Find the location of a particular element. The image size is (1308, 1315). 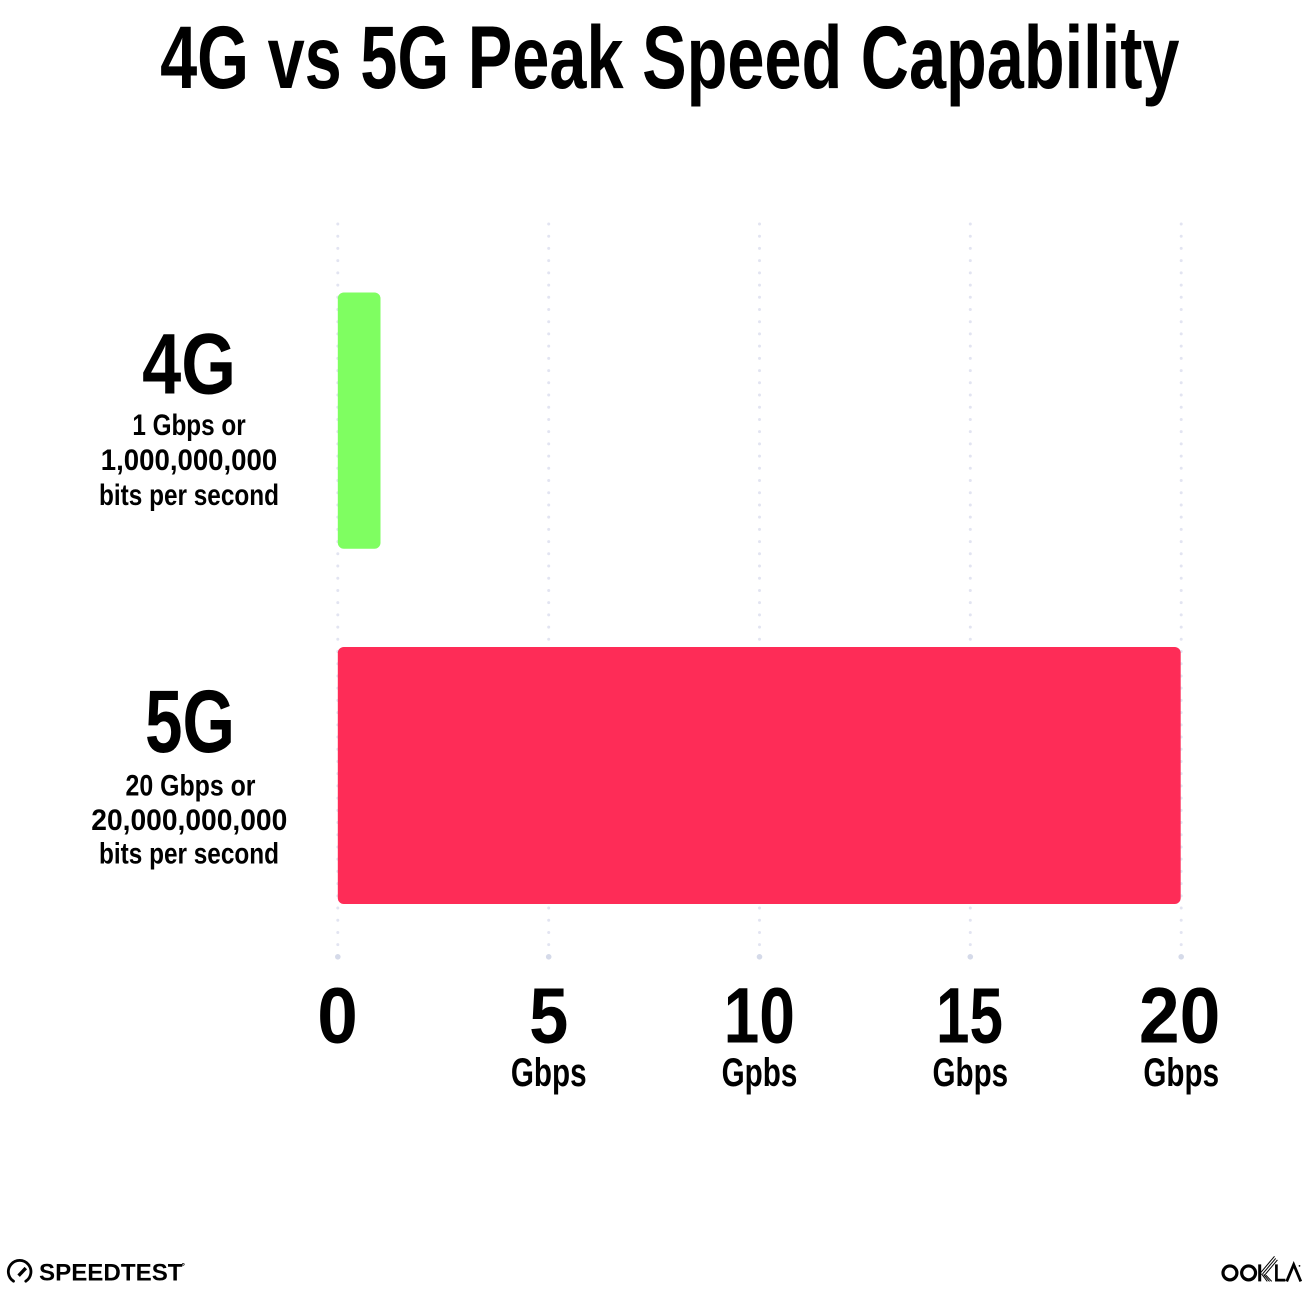

svg-text: 20 Gbps or is located at coordinates (191, 785).